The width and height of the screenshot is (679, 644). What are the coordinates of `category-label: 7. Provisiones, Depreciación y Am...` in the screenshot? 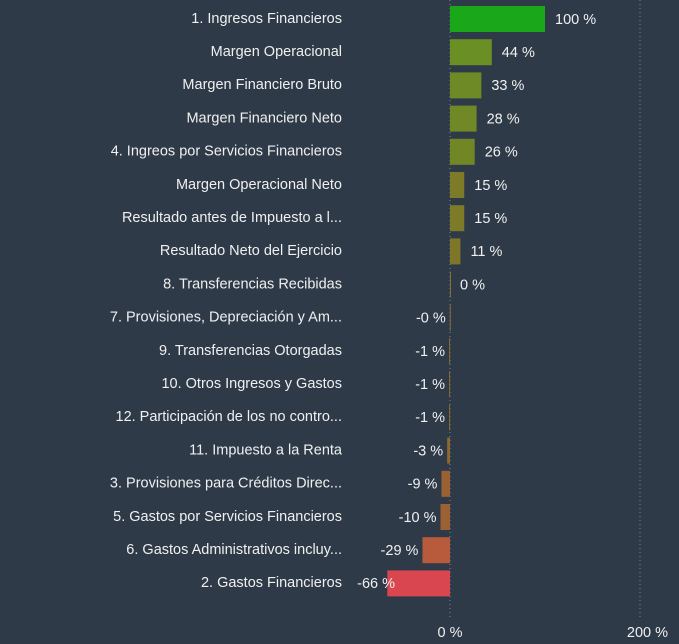 It's located at (226, 318).